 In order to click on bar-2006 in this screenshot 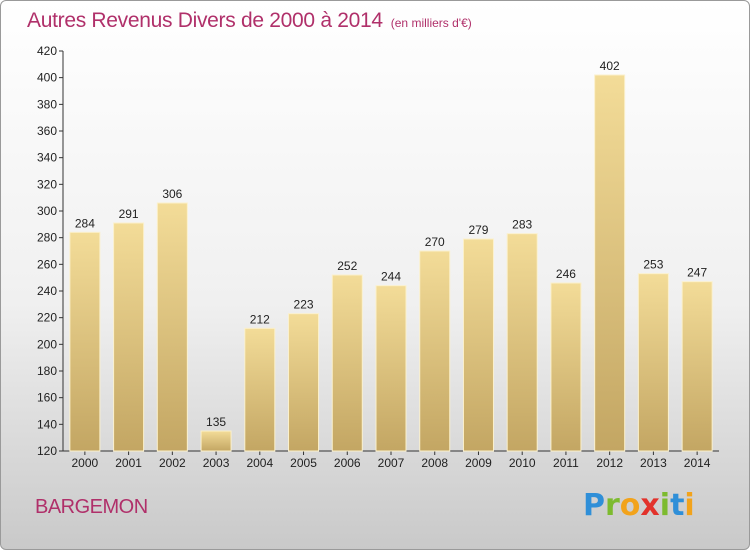, I will do `click(347, 363)`.